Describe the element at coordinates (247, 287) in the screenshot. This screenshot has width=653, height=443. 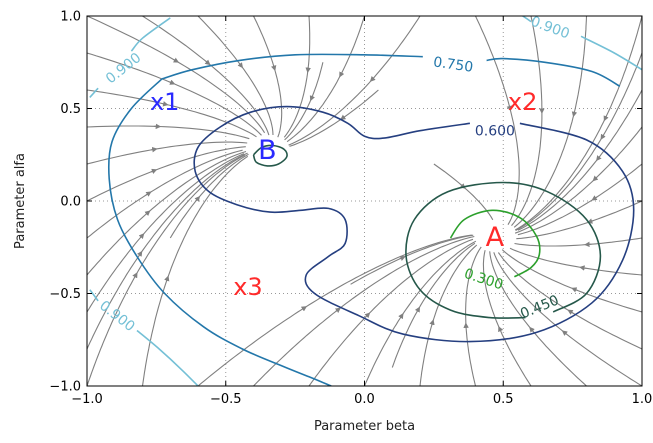
I see `region-label-x3: x3` at that location.